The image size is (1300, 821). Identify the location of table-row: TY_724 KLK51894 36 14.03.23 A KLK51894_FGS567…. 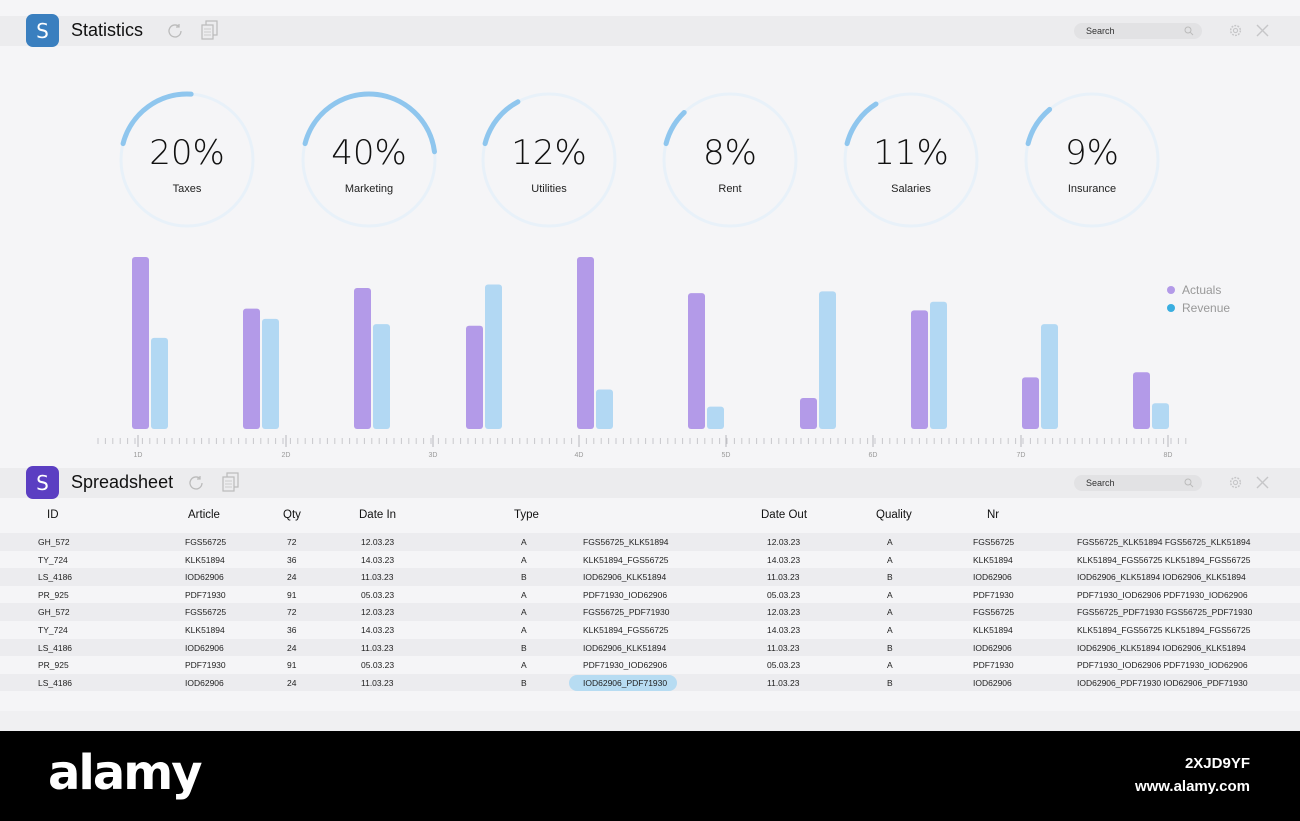
(650, 630).